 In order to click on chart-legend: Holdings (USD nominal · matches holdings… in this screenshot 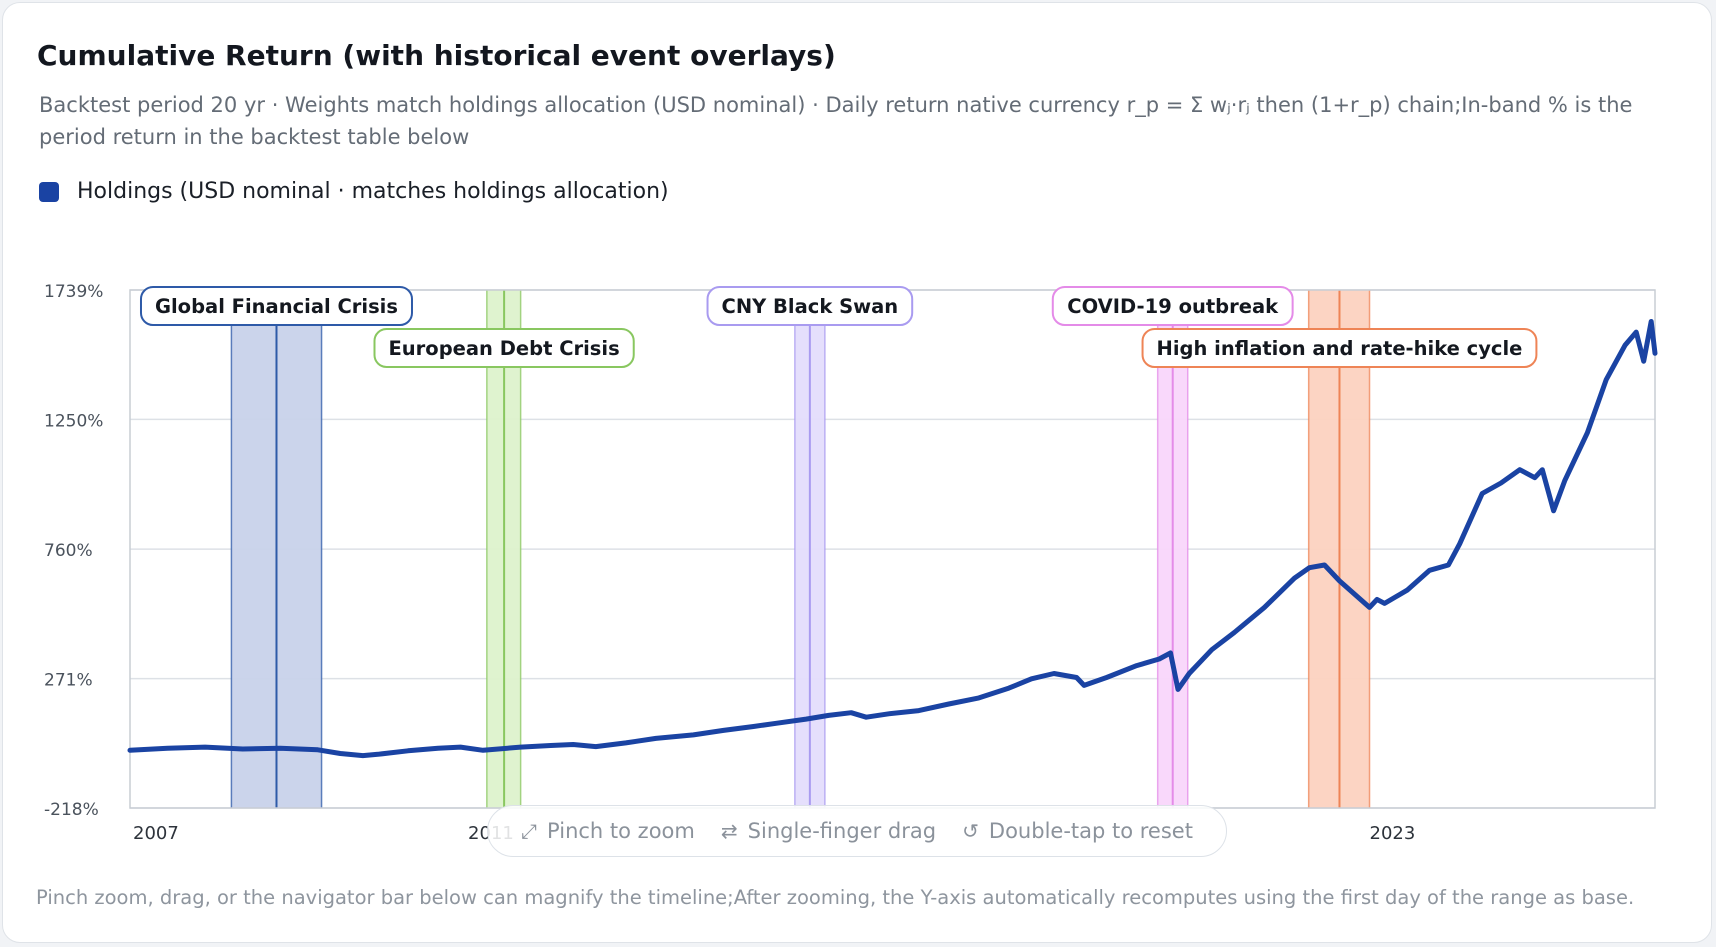, I will do `click(354, 191)`.